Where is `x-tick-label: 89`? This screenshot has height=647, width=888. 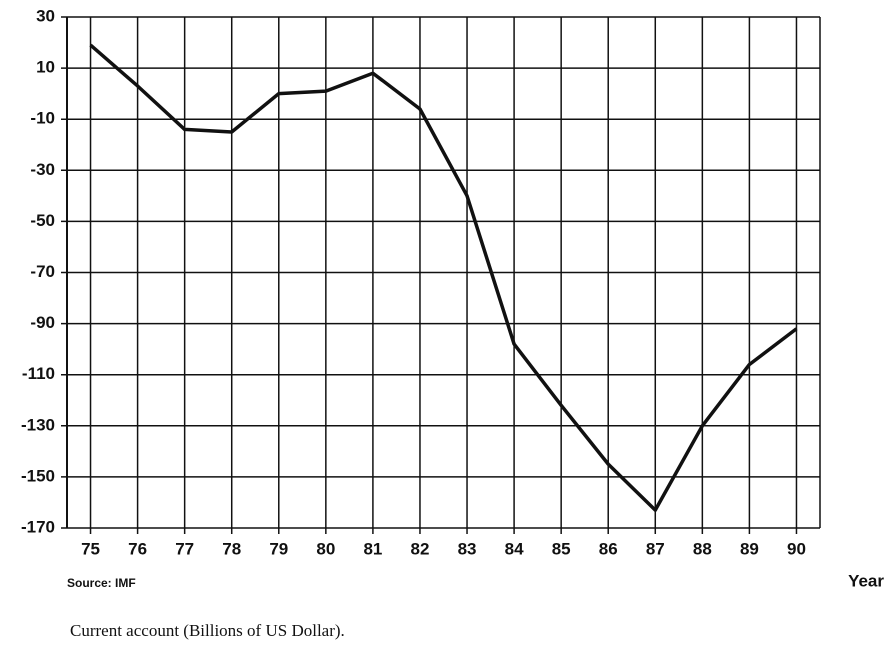
x-tick-label: 89 is located at coordinates (749, 548).